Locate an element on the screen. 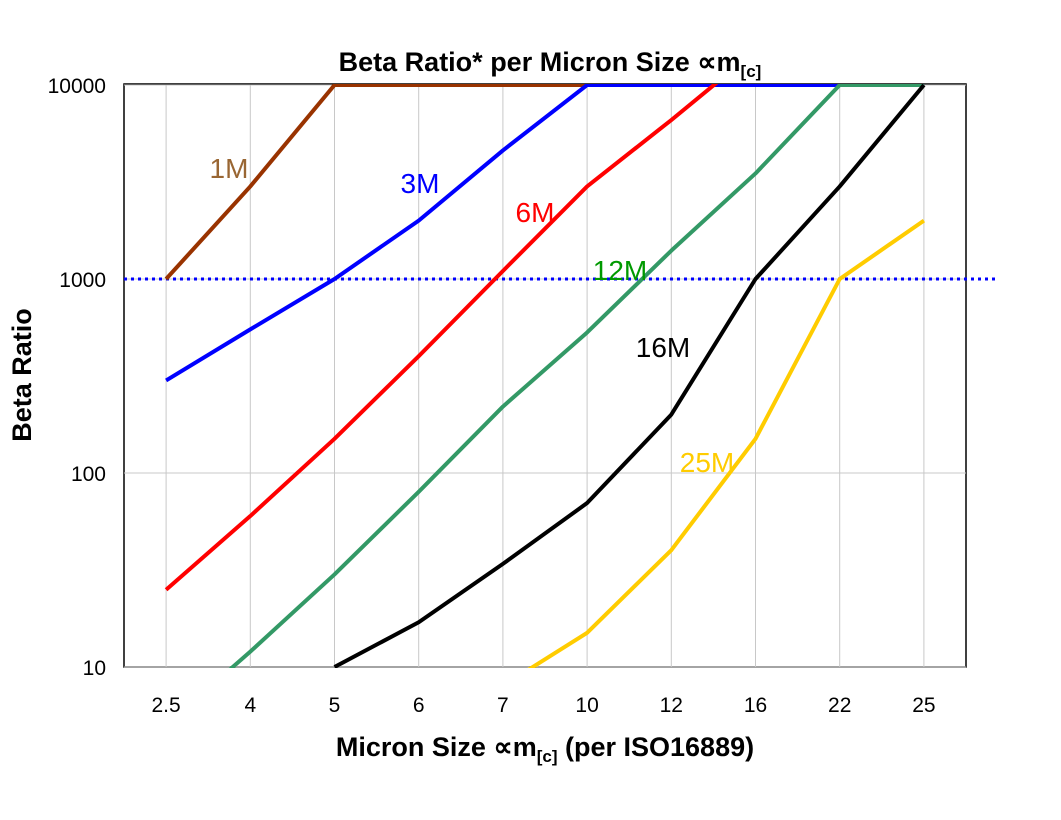 The height and width of the screenshot is (820, 1061). x-axis-label: Micron Size ∝m[c] (per ISO16889) is located at coordinates (545, 749).